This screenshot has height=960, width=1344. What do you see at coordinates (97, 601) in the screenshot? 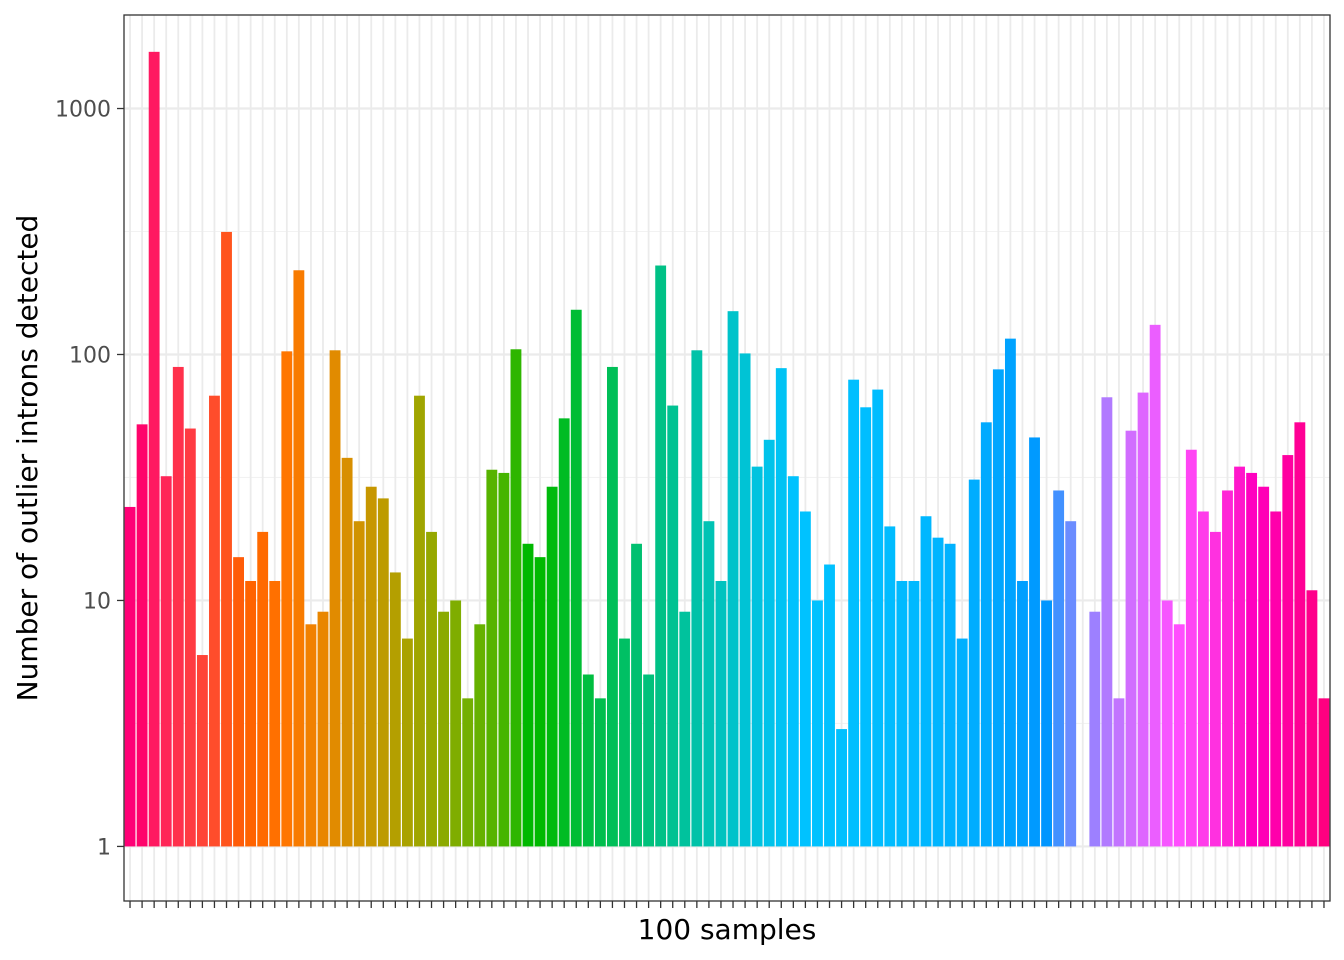
I see `y-tick-label: 10` at bounding box center [97, 601].